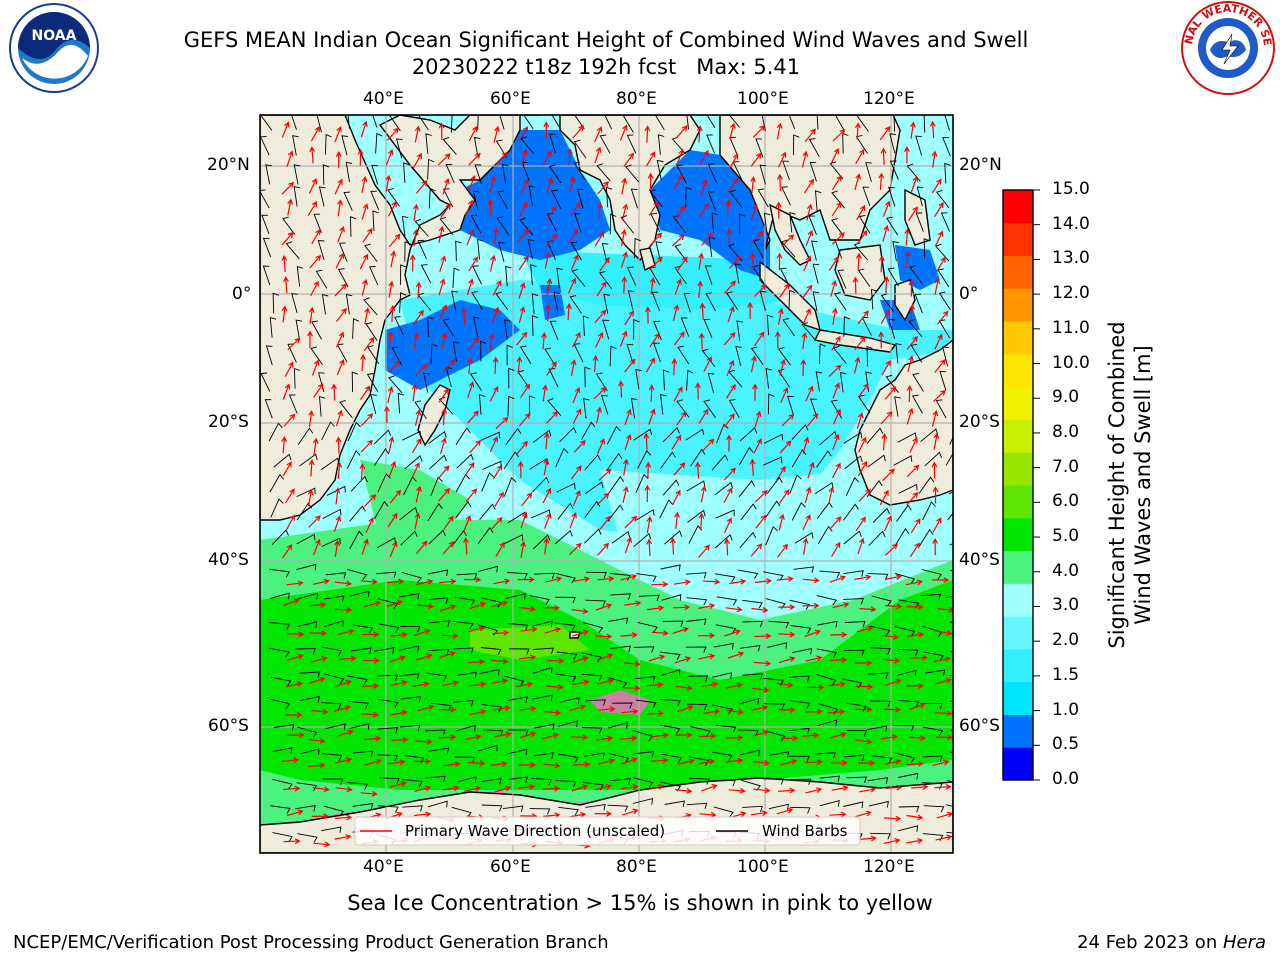 The height and width of the screenshot is (960, 1280). I want to click on colorbar-tick-label: 9.0, so click(1066, 397).